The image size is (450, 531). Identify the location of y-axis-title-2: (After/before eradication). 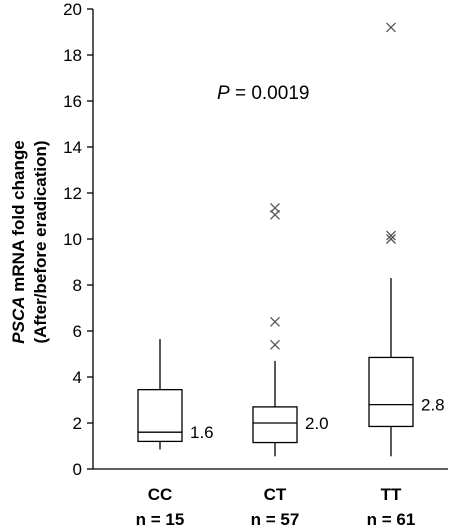
(40, 241).